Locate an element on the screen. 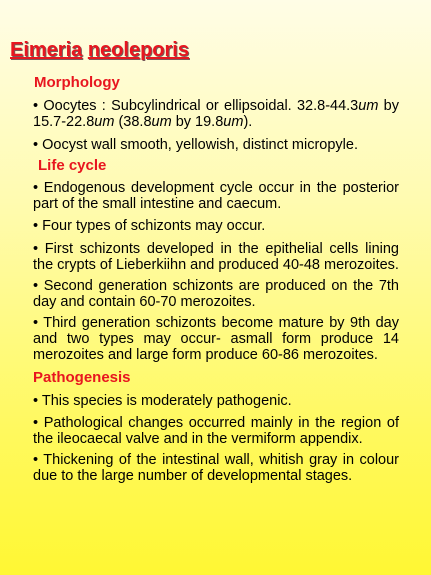 The width and height of the screenshot is (431, 575). unit-um-3: um is located at coordinates (161, 122).